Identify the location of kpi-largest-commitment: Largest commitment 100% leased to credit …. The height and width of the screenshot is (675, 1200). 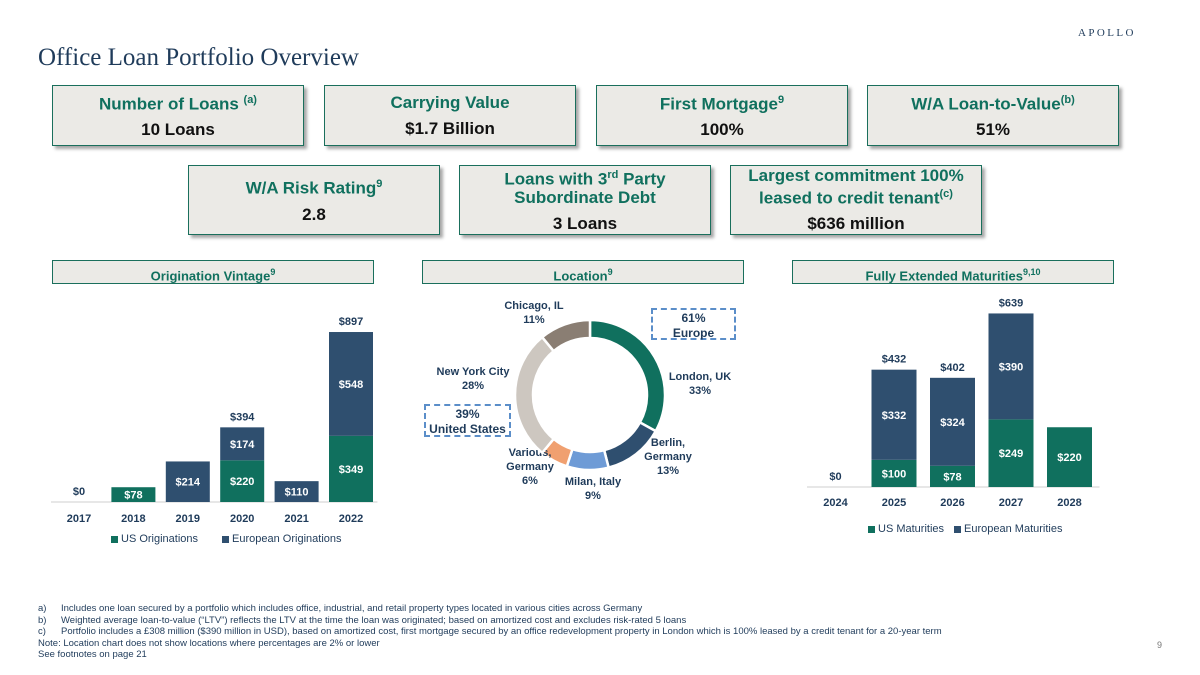
(856, 200).